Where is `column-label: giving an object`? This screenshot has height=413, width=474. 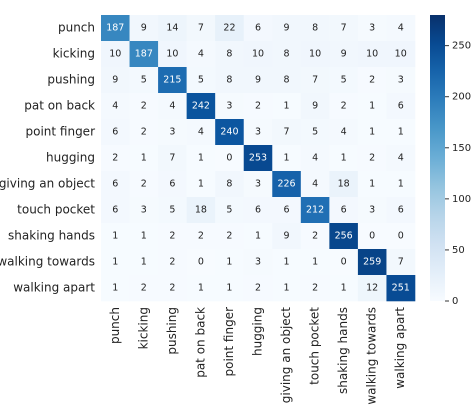 column-label: giving an object is located at coordinates (286, 355).